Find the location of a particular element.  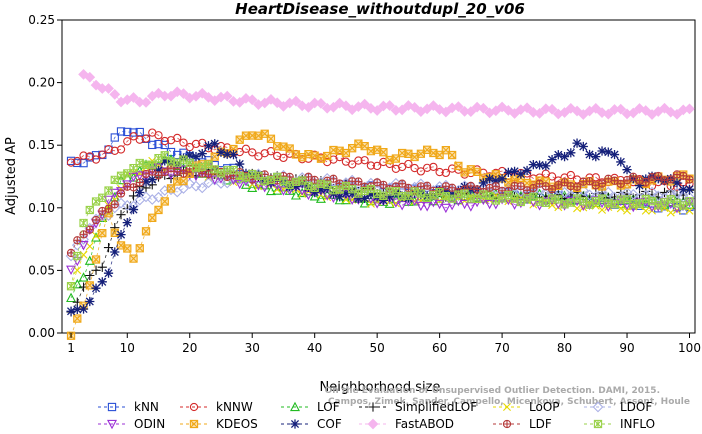

y-tick-label: 0.00 is located at coordinates (41, 333).